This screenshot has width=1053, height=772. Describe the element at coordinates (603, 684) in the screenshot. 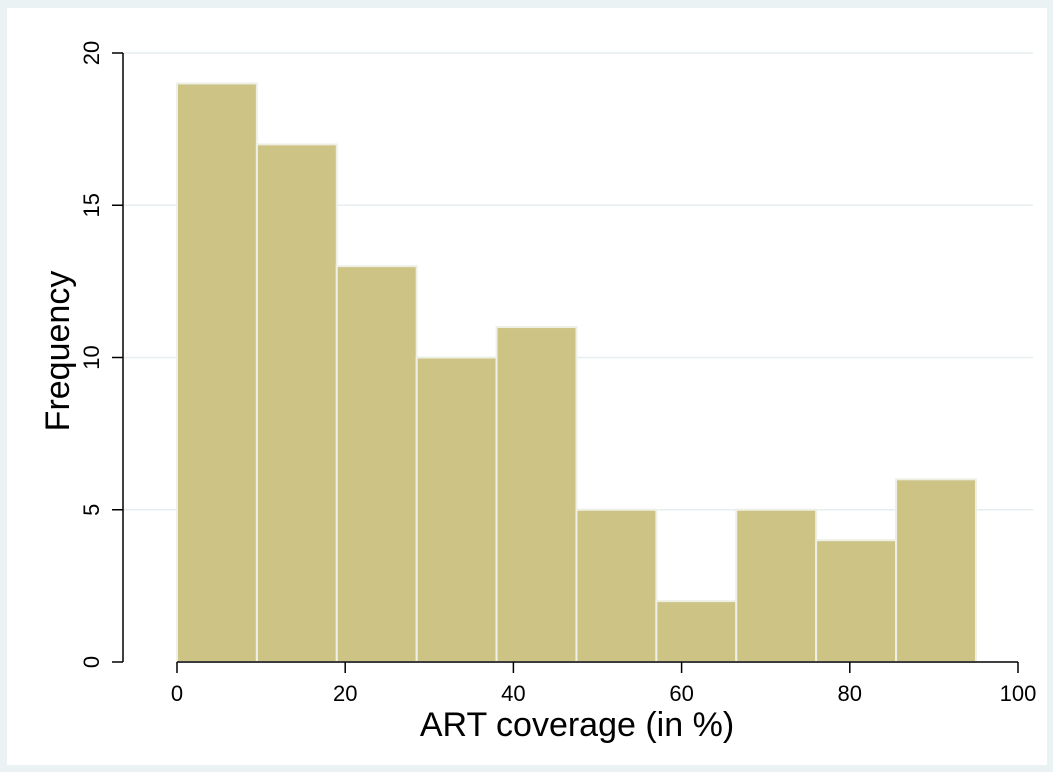

I see `x-axis-ticks: 0 20 40 60 80 100` at that location.